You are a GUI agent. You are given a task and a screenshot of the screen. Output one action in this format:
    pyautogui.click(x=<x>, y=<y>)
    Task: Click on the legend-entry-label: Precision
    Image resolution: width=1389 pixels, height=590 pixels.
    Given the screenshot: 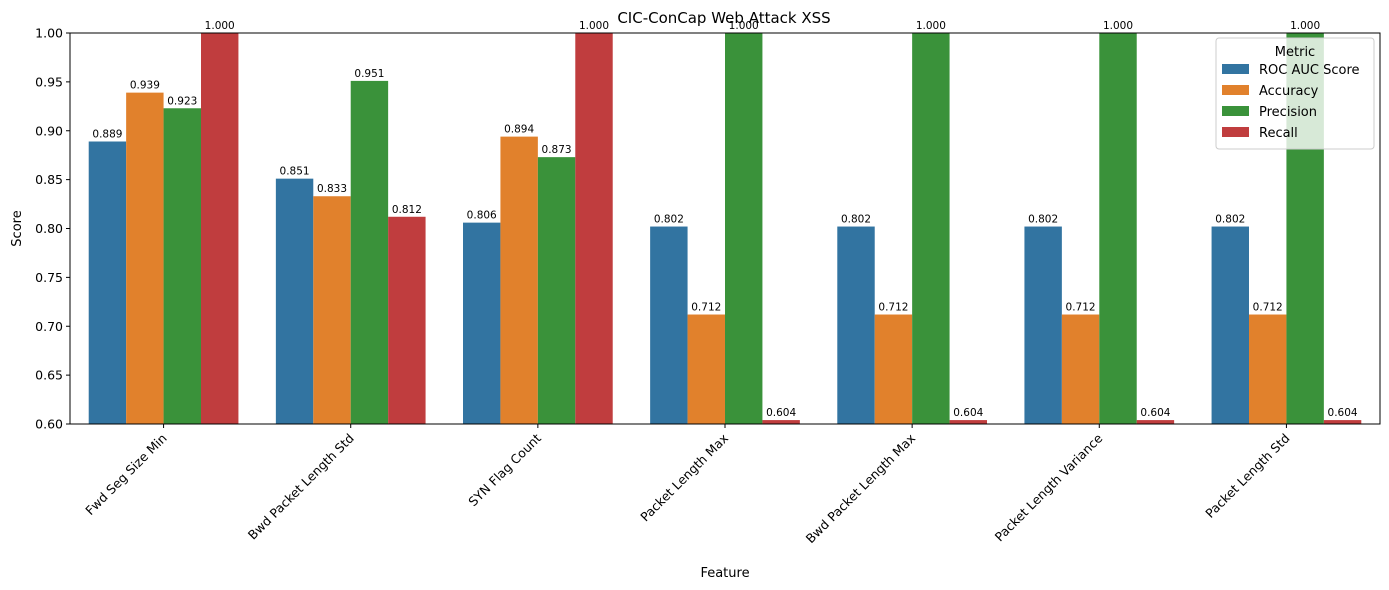 What is the action you would take?
    pyautogui.click(x=1288, y=112)
    